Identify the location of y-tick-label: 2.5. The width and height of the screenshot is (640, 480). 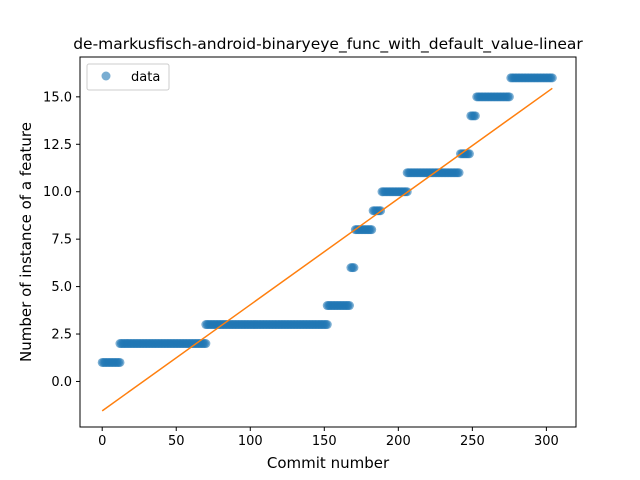
(61, 335).